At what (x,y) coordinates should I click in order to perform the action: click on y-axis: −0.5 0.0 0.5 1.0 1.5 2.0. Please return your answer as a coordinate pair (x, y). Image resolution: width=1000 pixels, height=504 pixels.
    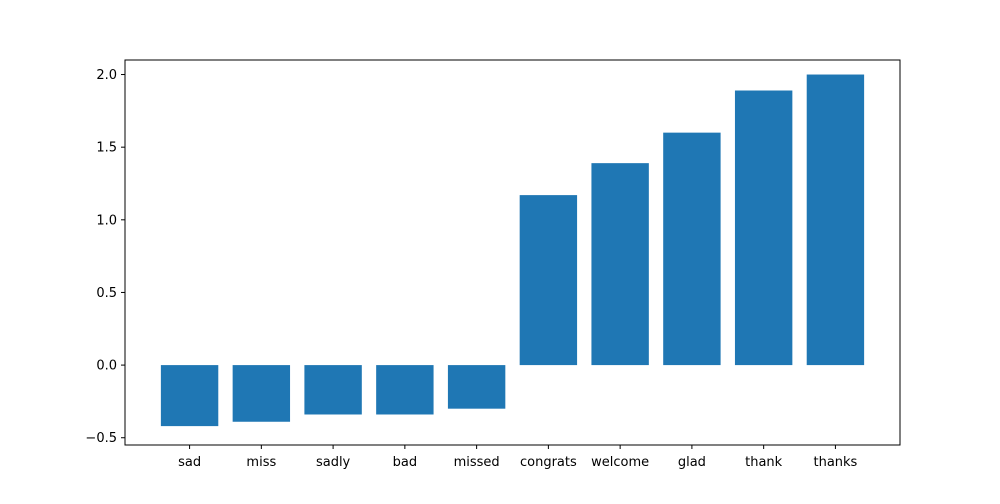
    Looking at the image, I should click on (105, 257).